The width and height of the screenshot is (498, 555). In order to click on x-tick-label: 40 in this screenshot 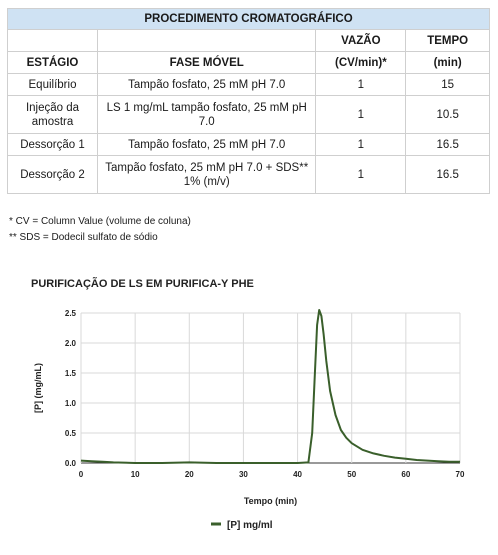, I will do `click(297, 474)`.